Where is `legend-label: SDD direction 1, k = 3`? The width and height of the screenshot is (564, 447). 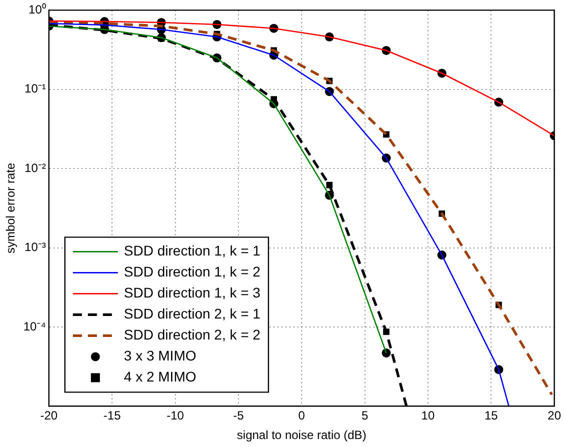 legend-label: SDD direction 1, k = 3 is located at coordinates (192, 292).